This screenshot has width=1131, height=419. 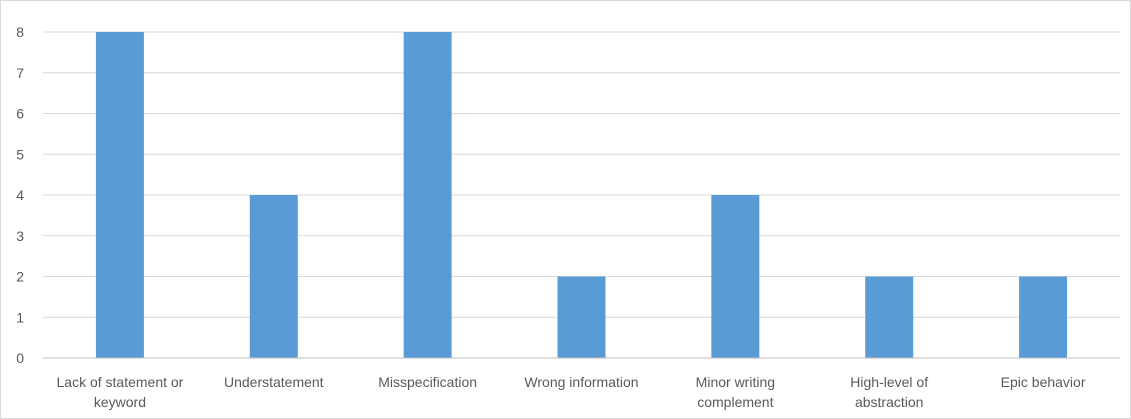 What do you see at coordinates (274, 382) in the screenshot?
I see `x-tick-label: Understatement` at bounding box center [274, 382].